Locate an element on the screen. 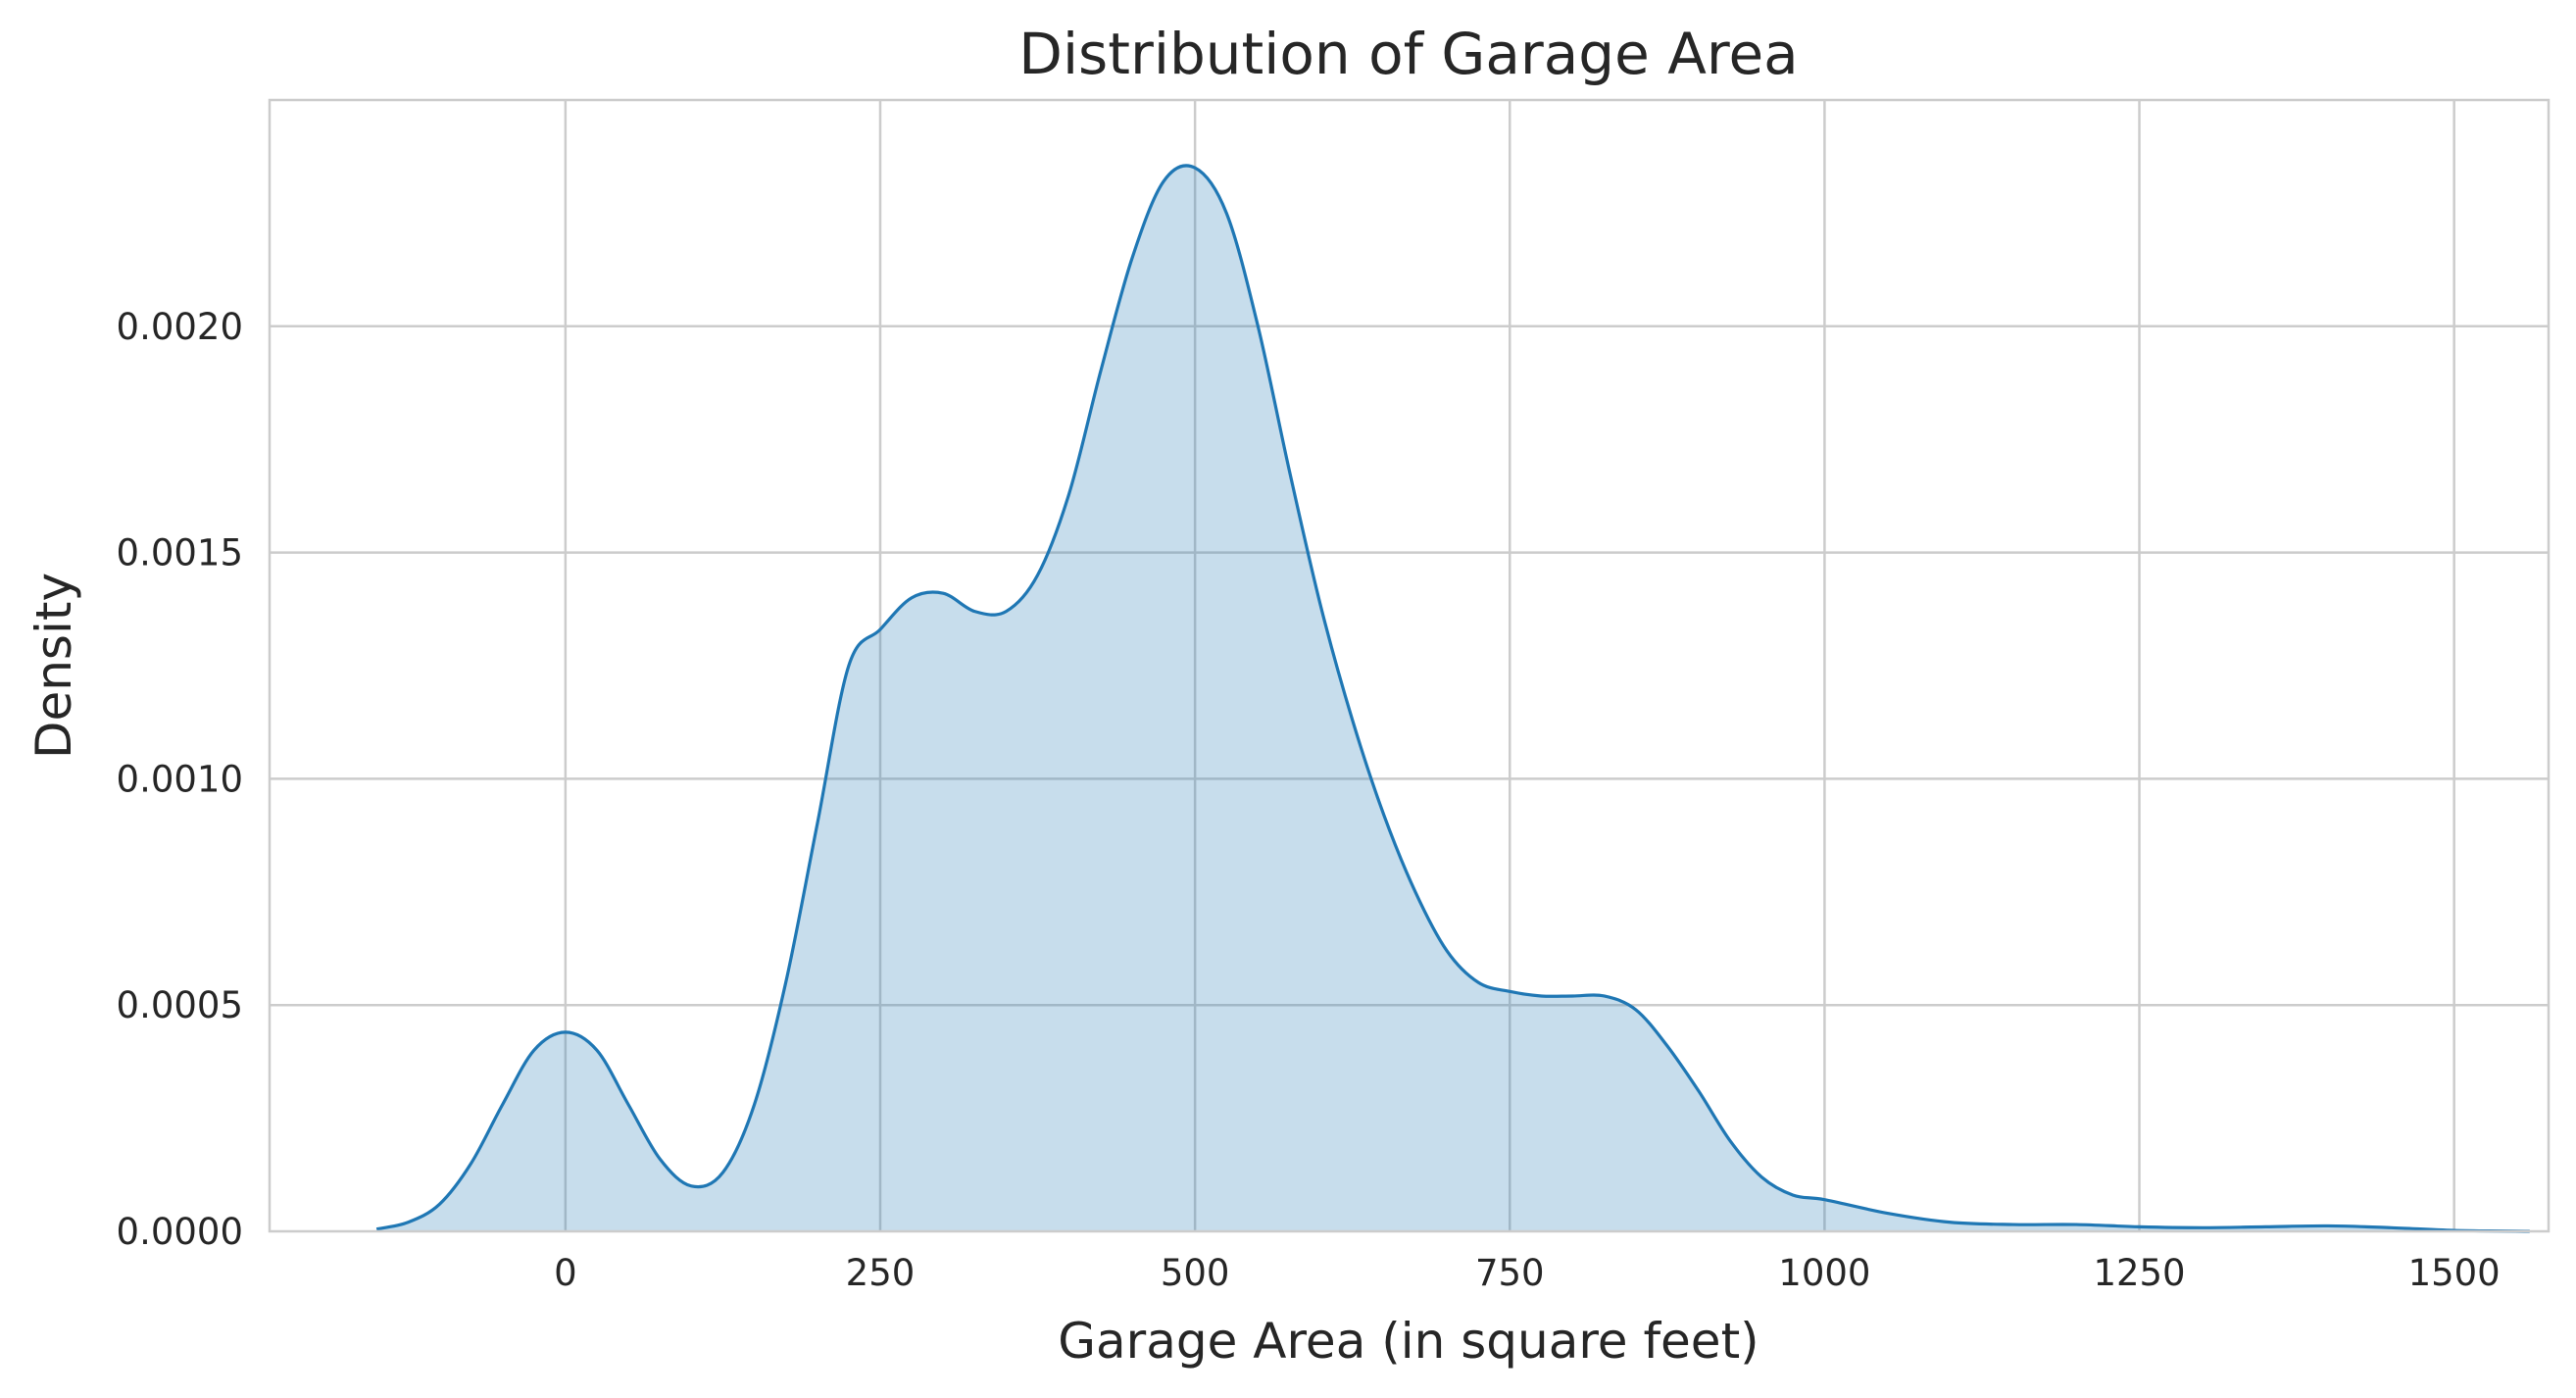 The height and width of the screenshot is (1398, 2576). x-tick-label: 1250 is located at coordinates (2139, 1273).